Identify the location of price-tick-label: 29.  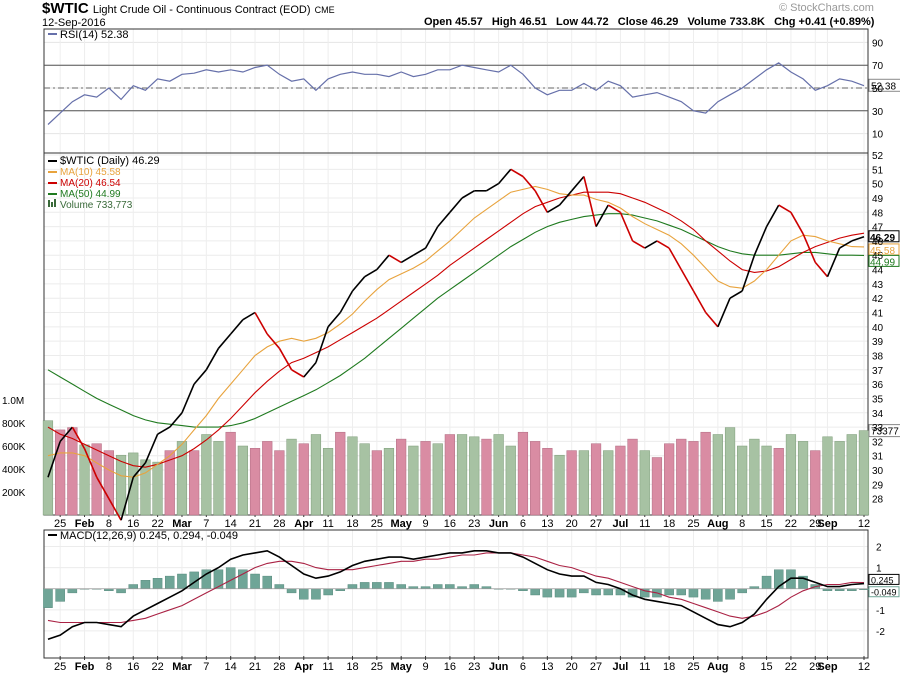
(878, 485).